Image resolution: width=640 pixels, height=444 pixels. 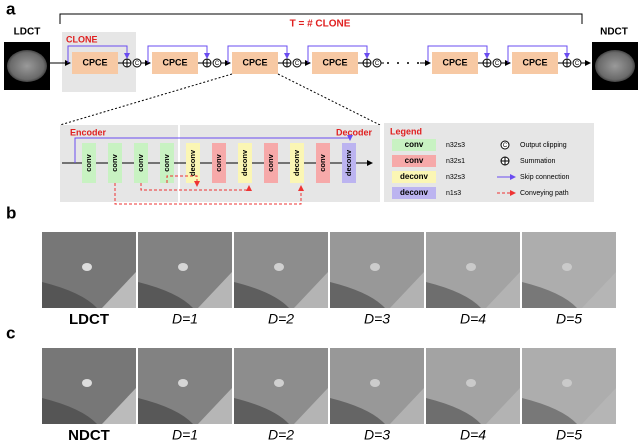 I want to click on layer-label: deconv, so click(x=244, y=162).